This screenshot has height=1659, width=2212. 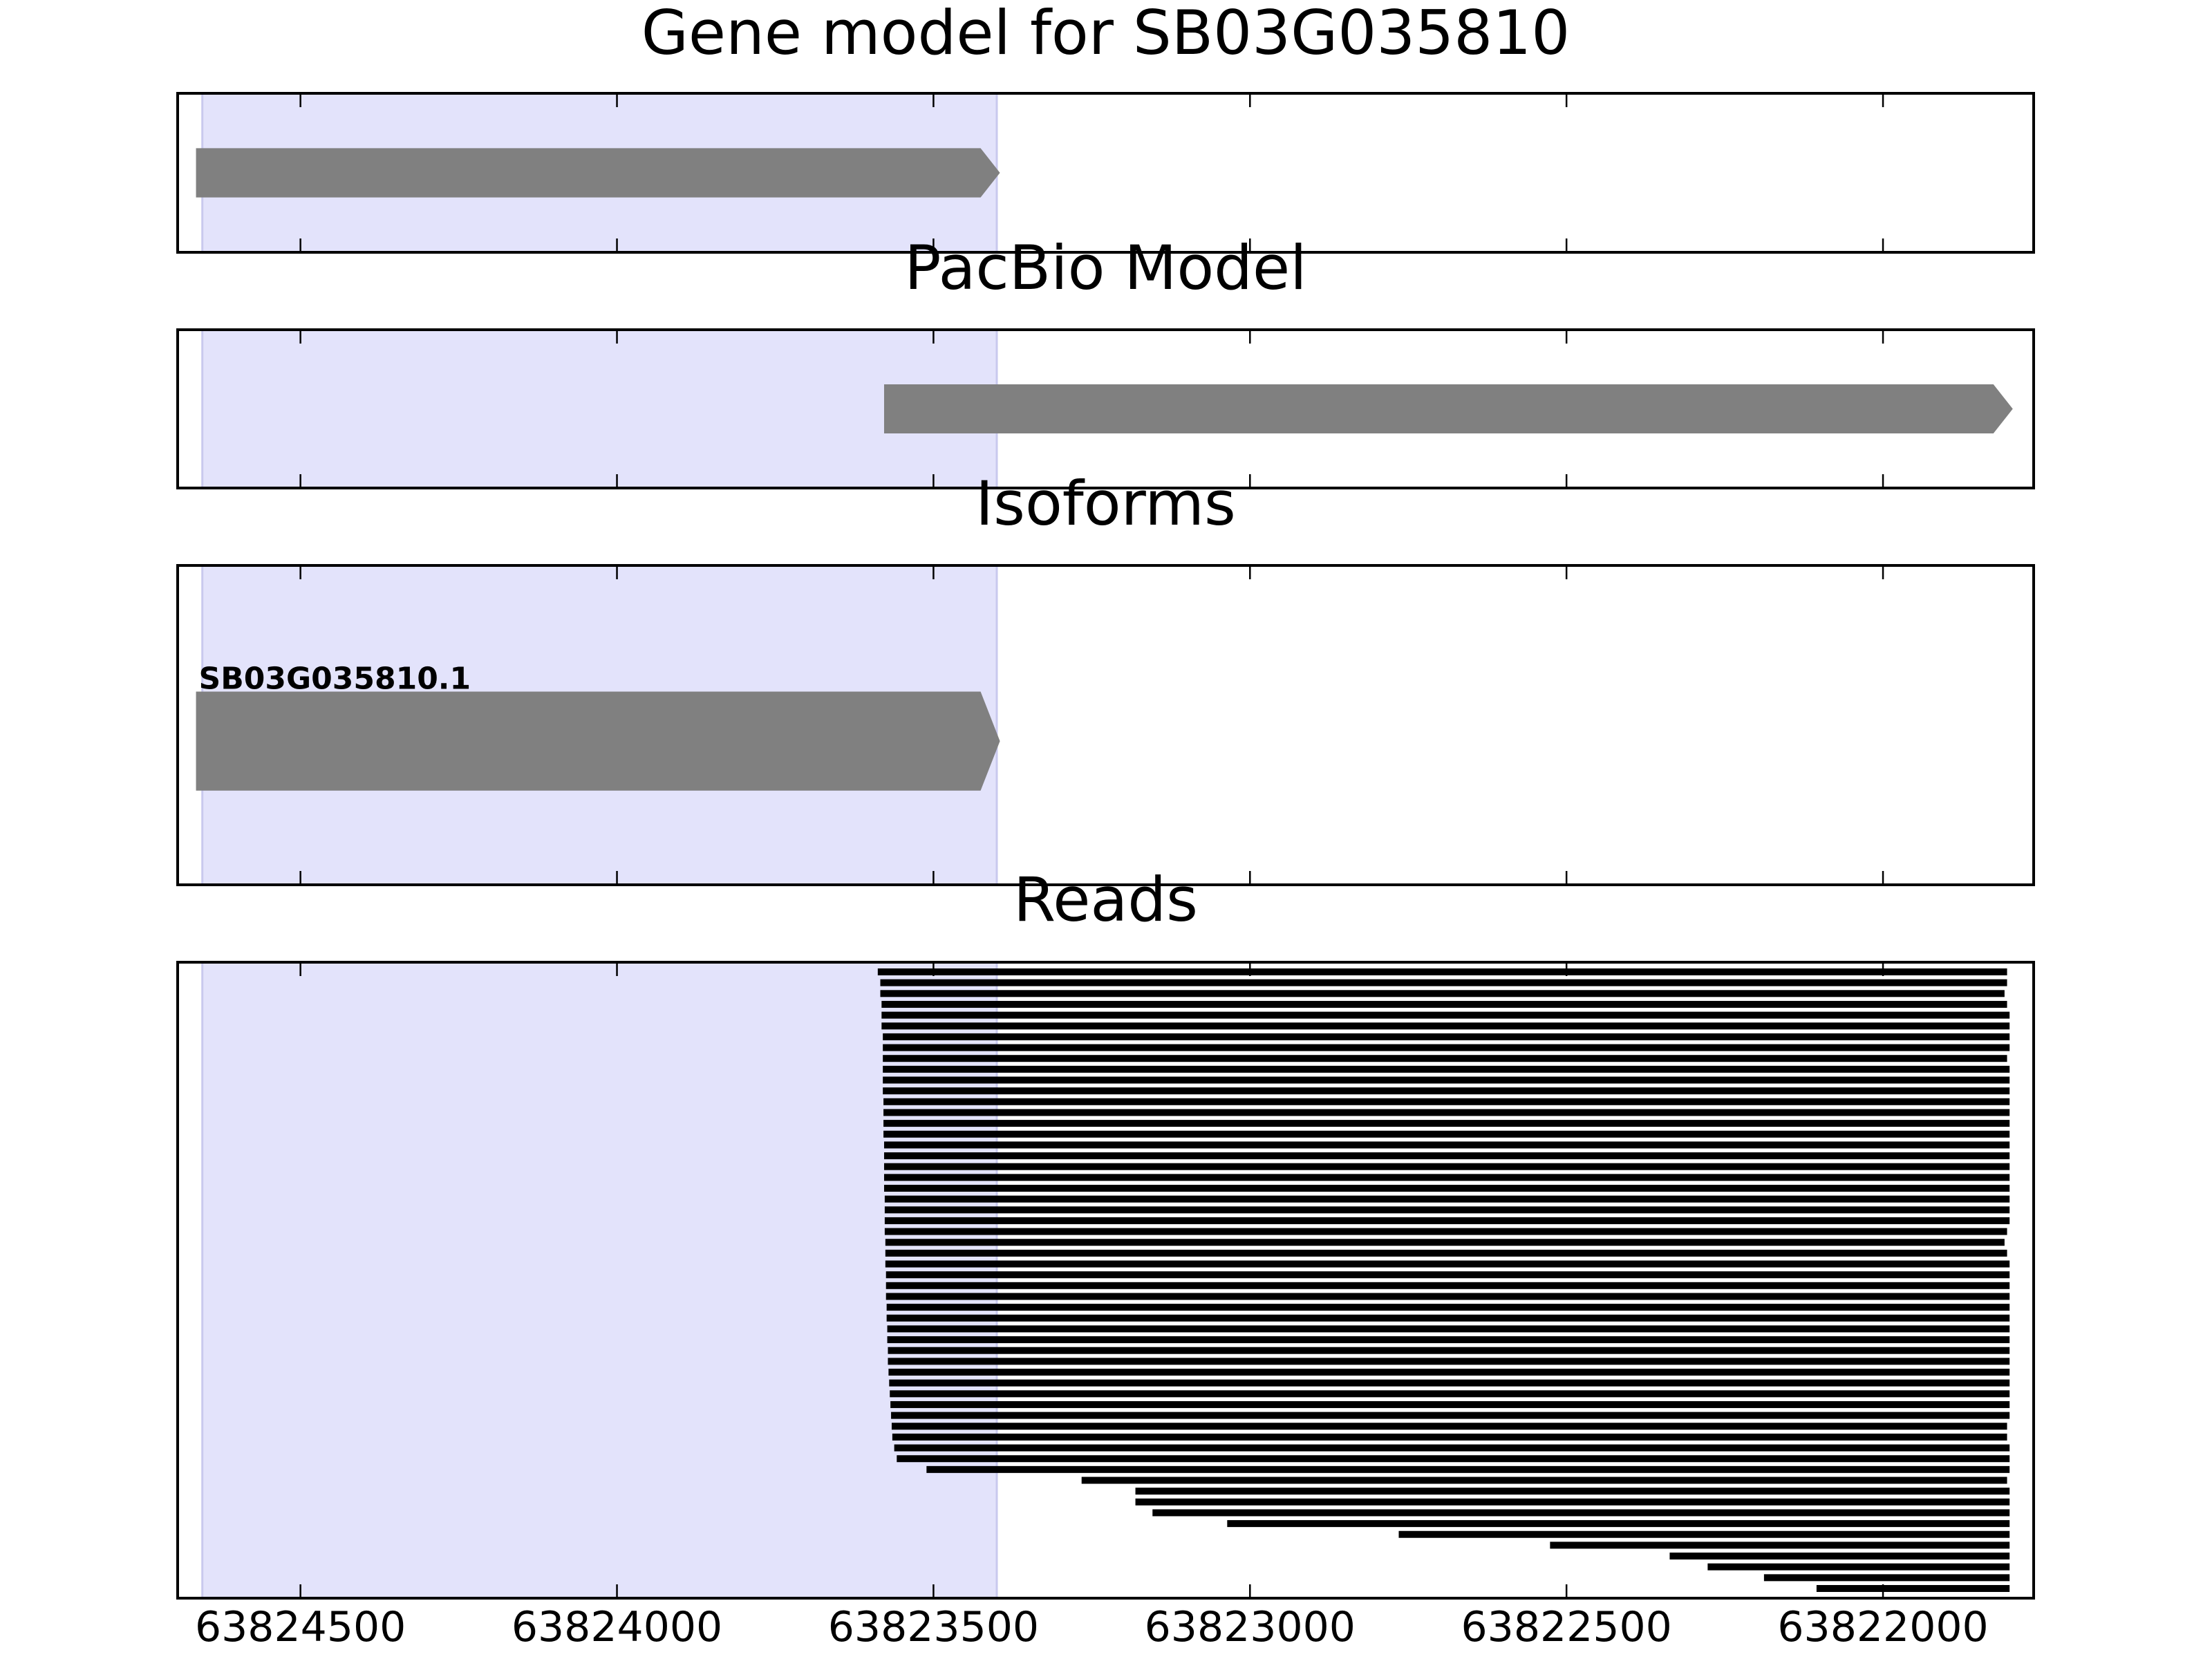 What do you see at coordinates (1105, 899) in the screenshot?
I see `panel-title: Reads` at bounding box center [1105, 899].